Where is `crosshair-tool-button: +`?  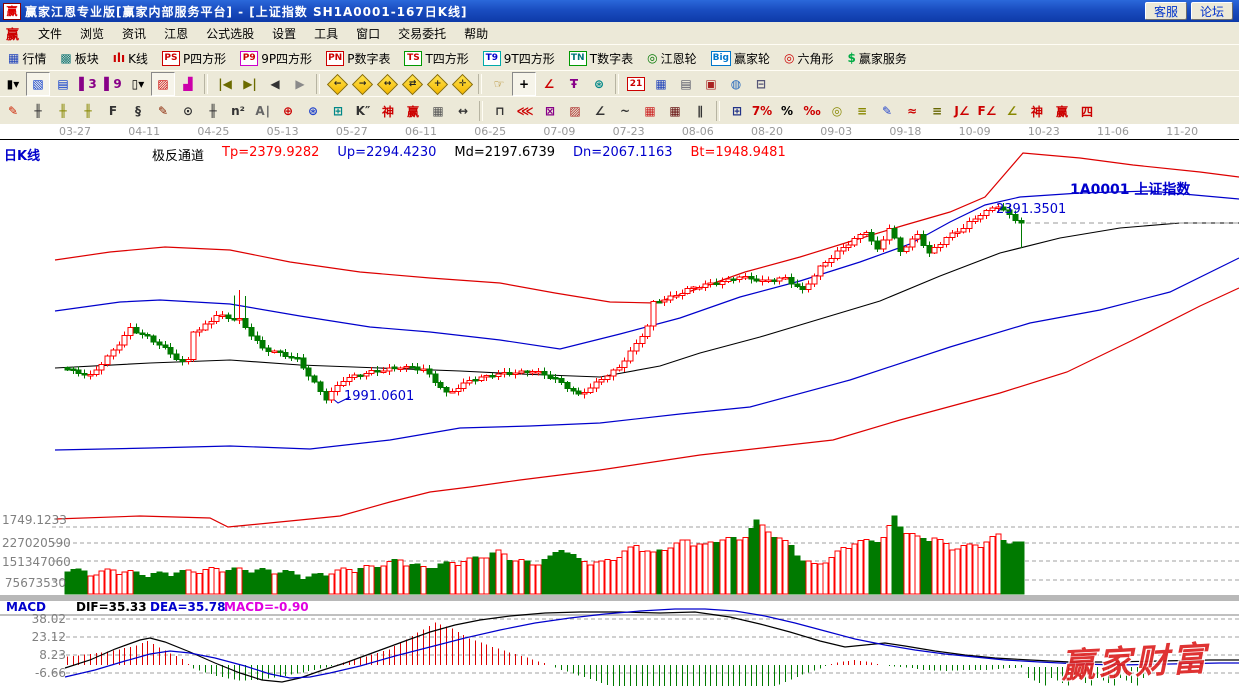
crosshair-tool-button: + is located at coordinates (524, 84).